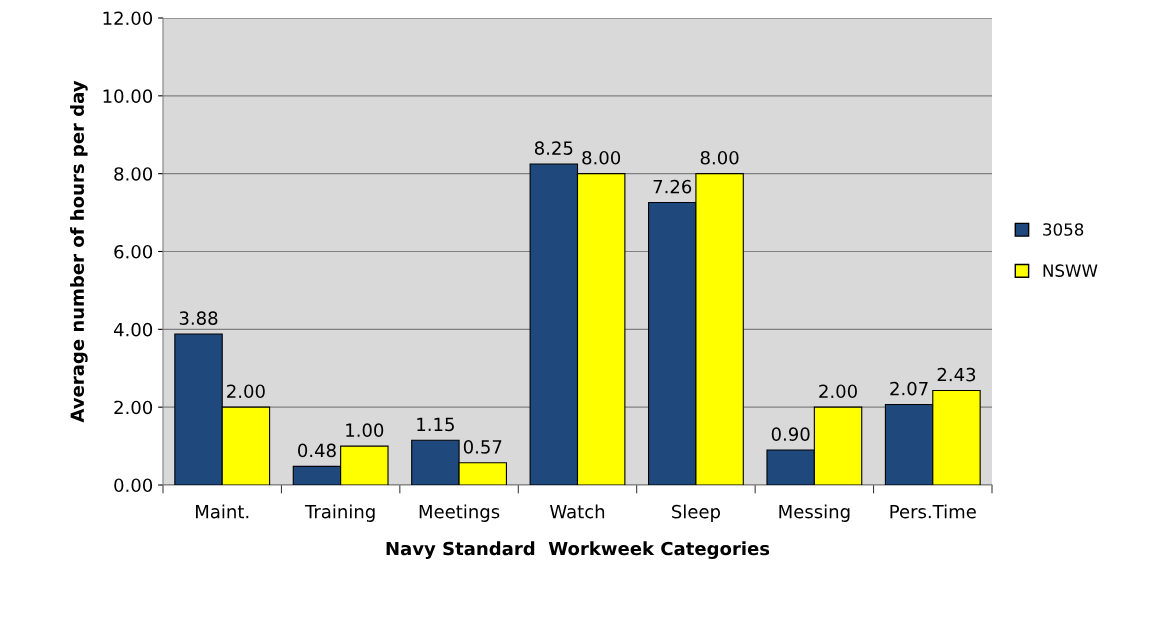 The height and width of the screenshot is (625, 1156). What do you see at coordinates (909, 388) in the screenshot?
I see `data-label: 2.07` at bounding box center [909, 388].